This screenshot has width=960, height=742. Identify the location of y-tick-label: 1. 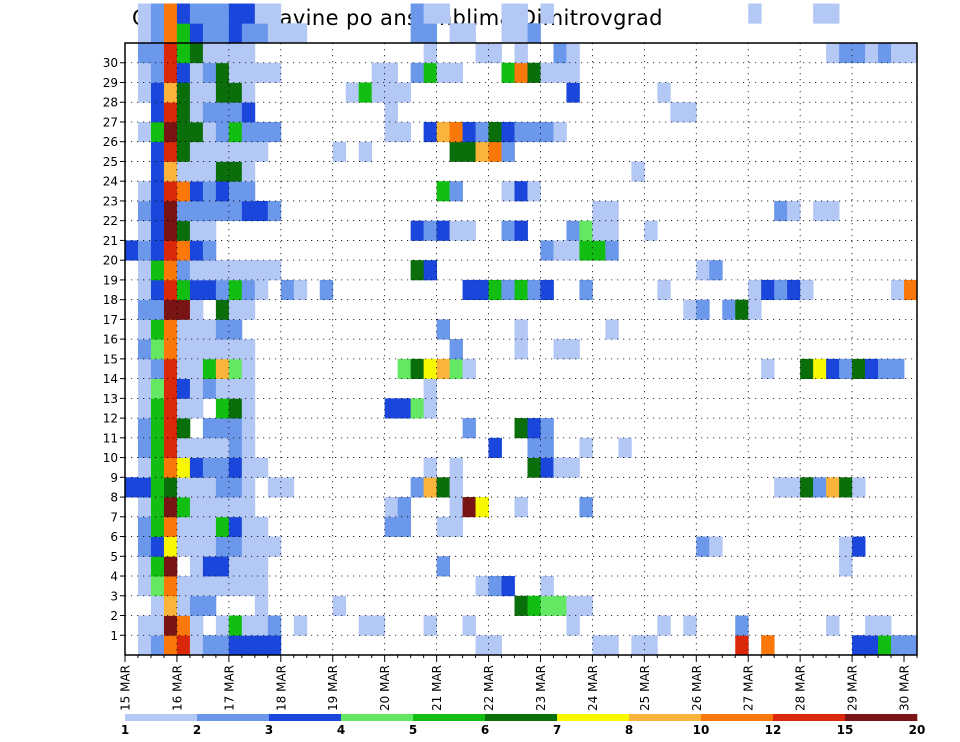
(114, 636).